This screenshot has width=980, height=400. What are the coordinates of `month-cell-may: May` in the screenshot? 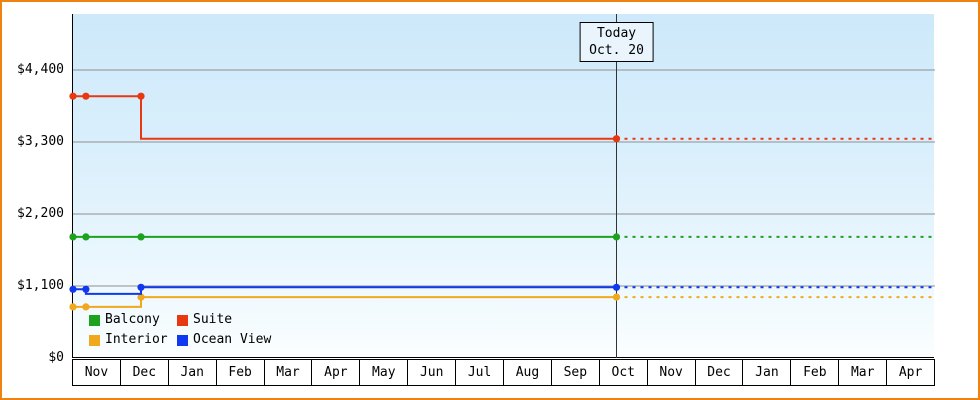 It's located at (384, 372).